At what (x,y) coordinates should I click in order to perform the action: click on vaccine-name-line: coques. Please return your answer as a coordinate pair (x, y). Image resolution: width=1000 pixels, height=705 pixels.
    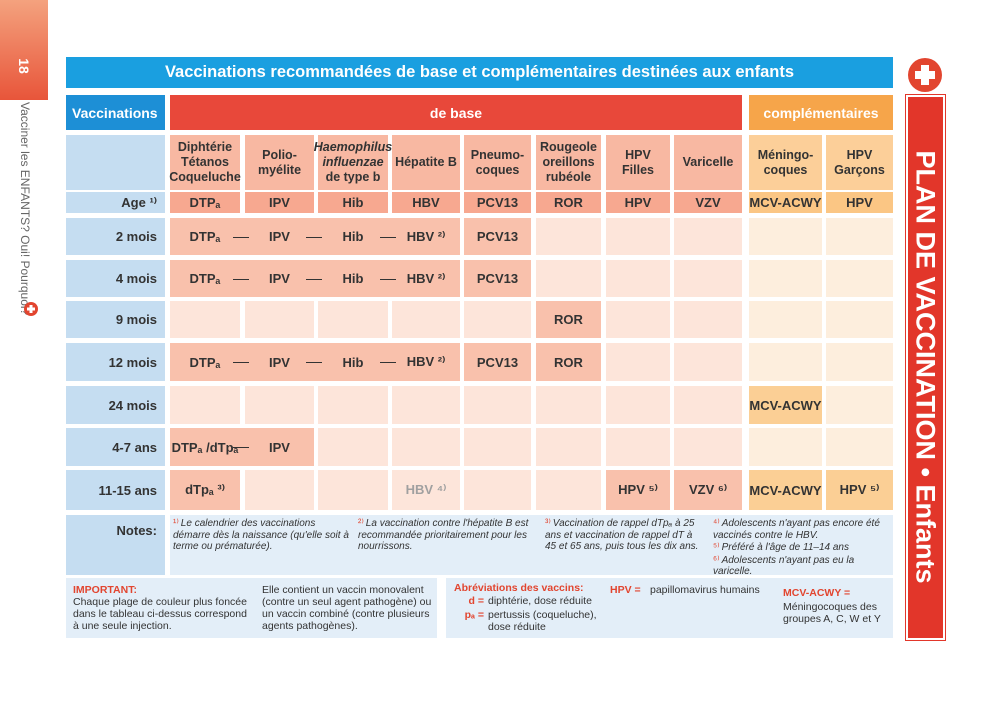
    Looking at the image, I should click on (497, 169).